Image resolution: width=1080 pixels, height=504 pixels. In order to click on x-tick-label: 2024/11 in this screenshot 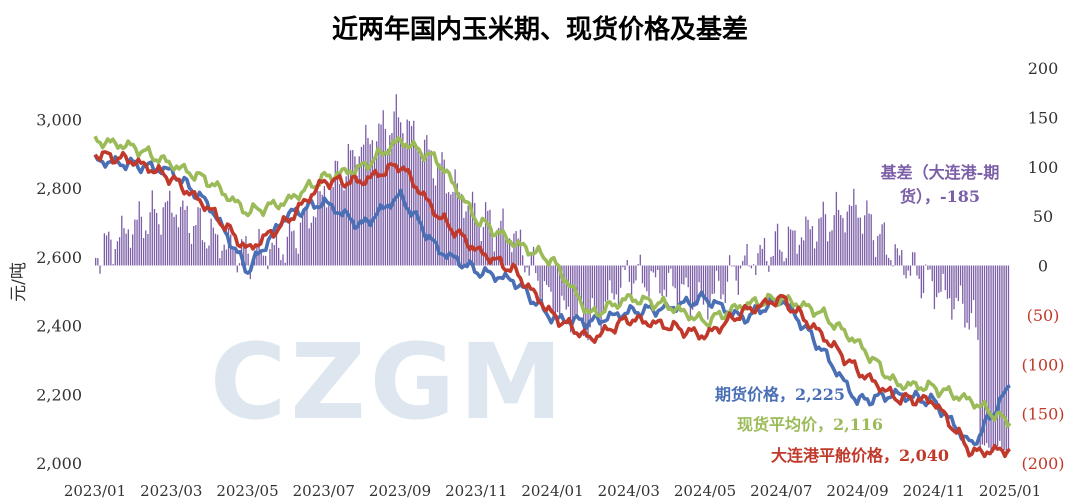, I will do `click(934, 491)`.